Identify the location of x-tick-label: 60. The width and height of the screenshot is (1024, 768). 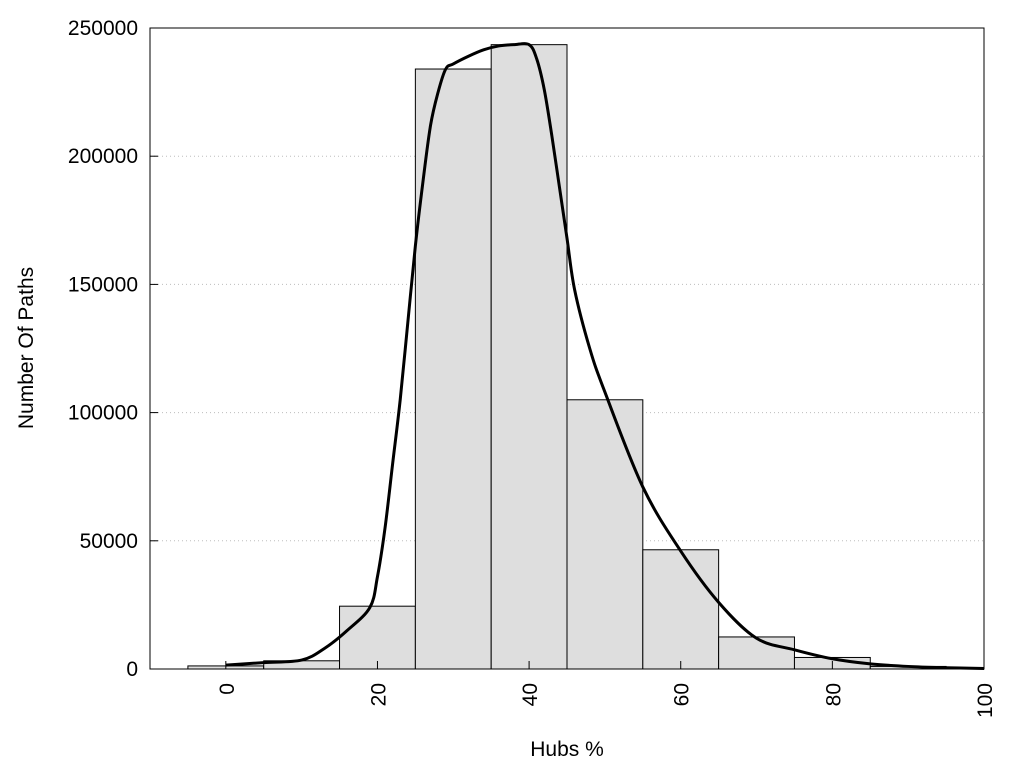
(682, 694).